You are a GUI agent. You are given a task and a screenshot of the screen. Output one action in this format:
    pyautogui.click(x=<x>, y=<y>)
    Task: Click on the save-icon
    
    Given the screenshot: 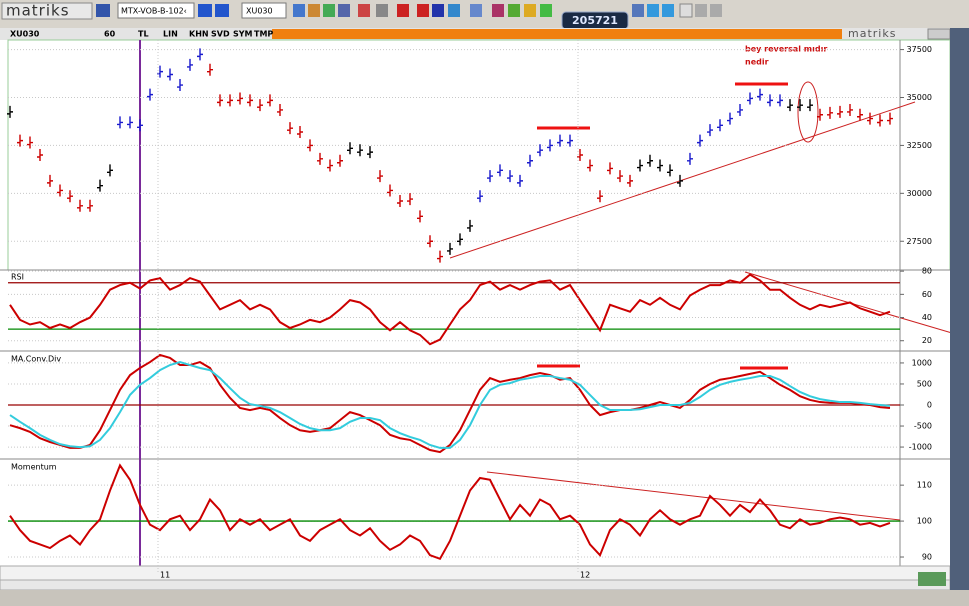 What is the action you would take?
    pyautogui.click(x=103, y=10)
    